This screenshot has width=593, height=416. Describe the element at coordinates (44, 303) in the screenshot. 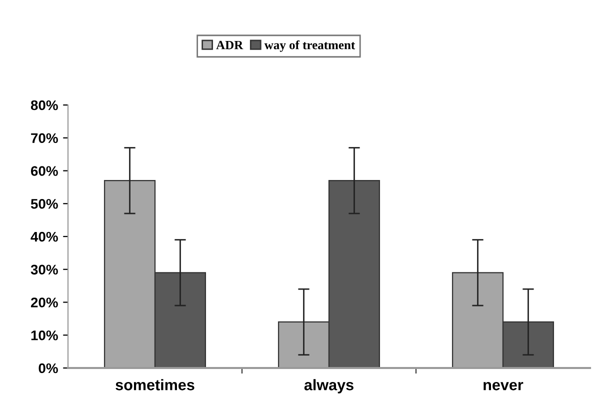

I see `y-tick-label: 20%` at that location.